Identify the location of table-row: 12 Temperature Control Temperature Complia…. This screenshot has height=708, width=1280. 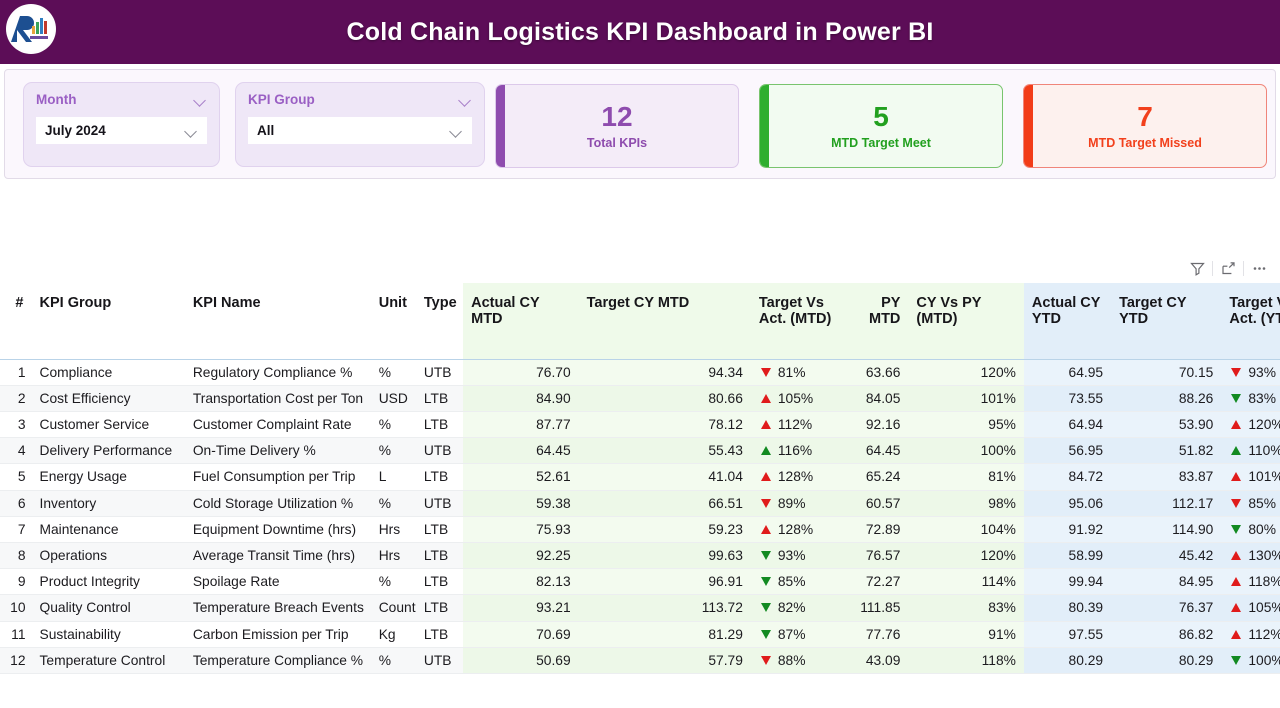
(640, 660).